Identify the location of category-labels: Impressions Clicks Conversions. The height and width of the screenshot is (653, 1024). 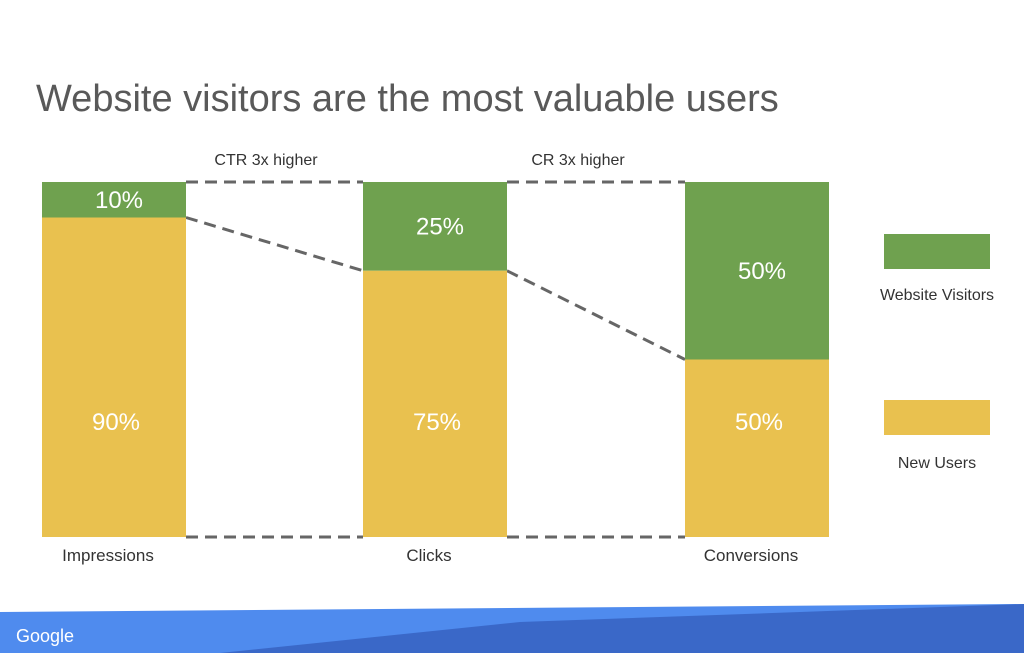
(430, 555).